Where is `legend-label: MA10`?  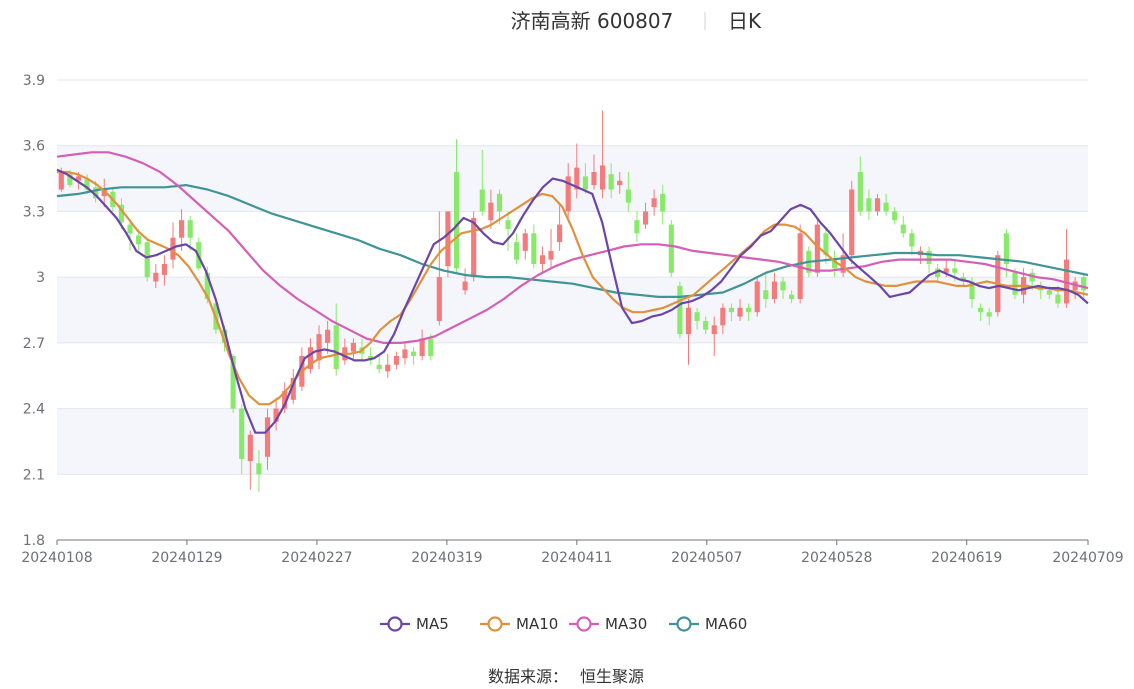
legend-label: MA10 is located at coordinates (537, 624).